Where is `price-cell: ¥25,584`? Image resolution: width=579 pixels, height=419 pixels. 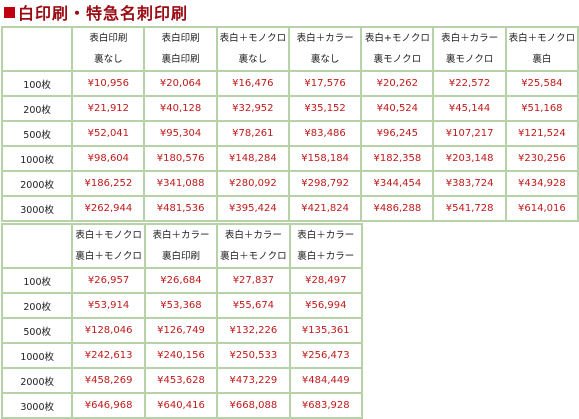 price-cell: ¥25,584 is located at coordinates (541, 83).